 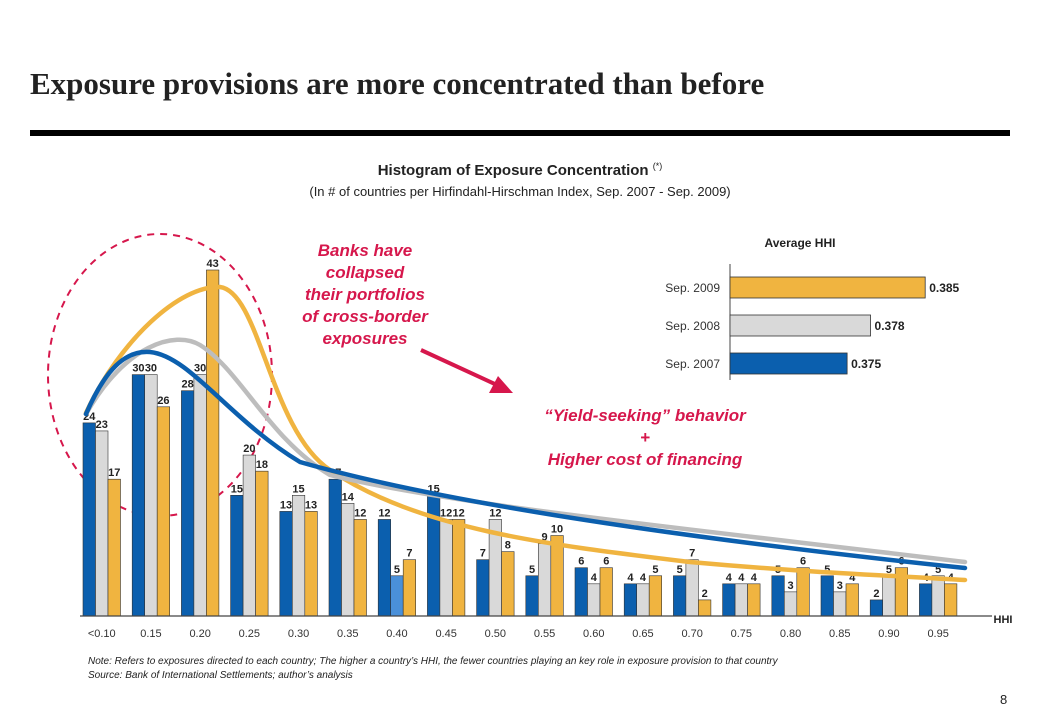 I want to click on bar-value-label: 17, so click(x=114, y=473).